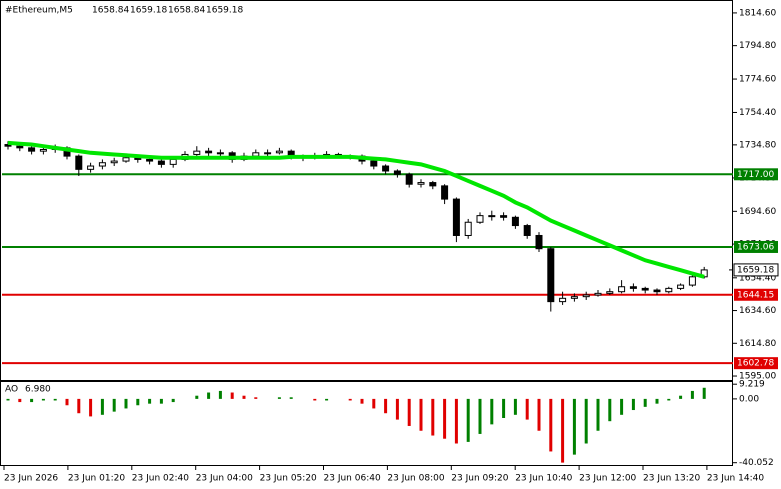 This screenshot has height=489, width=781. Describe the element at coordinates (735, 479) in the screenshot. I see `x-tick-label: 23 Jun 14:40` at that location.